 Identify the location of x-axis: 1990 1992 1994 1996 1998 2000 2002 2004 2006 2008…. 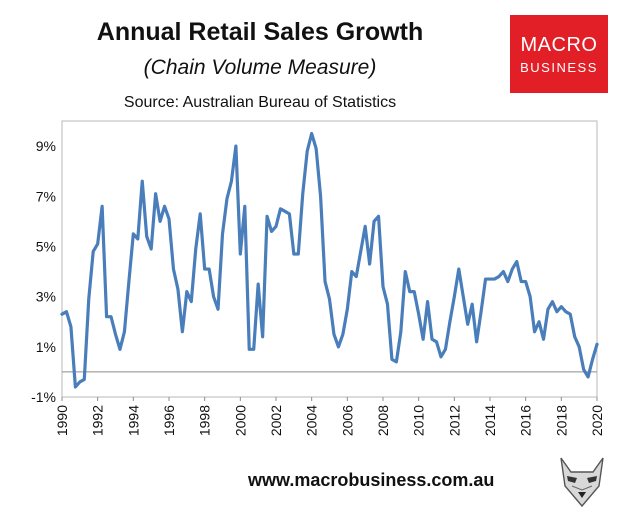
(329, 416).